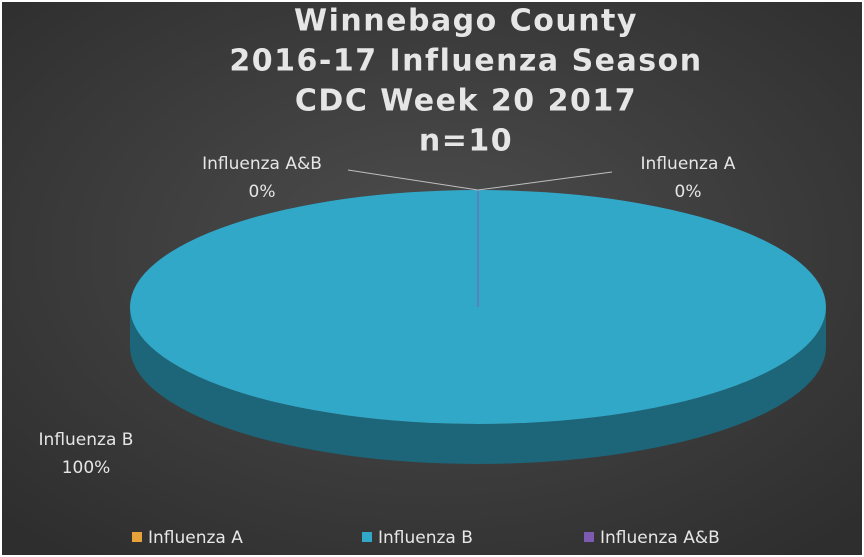 This screenshot has height=557, width=864. What do you see at coordinates (660, 538) in the screenshot?
I see `legend-label: Influenza A&B` at bounding box center [660, 538].